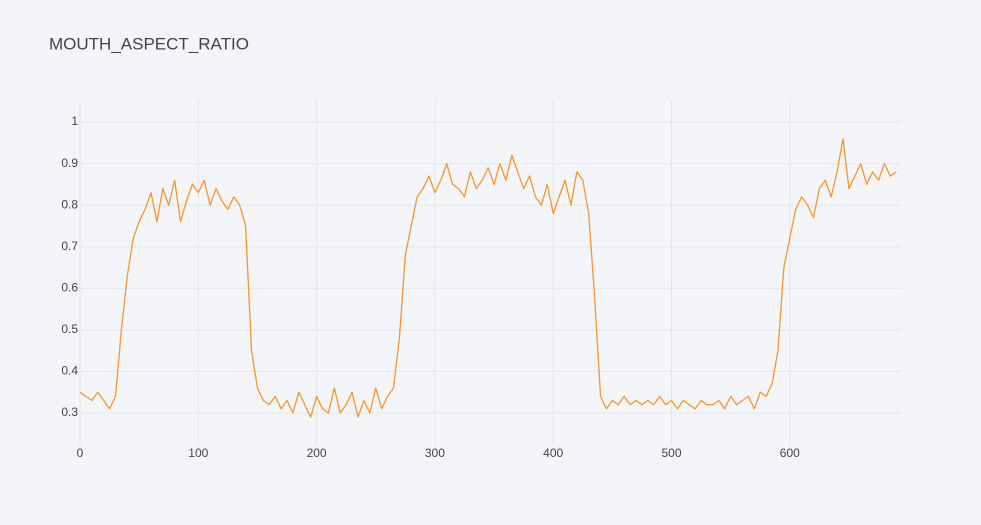 This screenshot has height=525, width=981. I want to click on x-tick-label: 300, so click(435, 453).